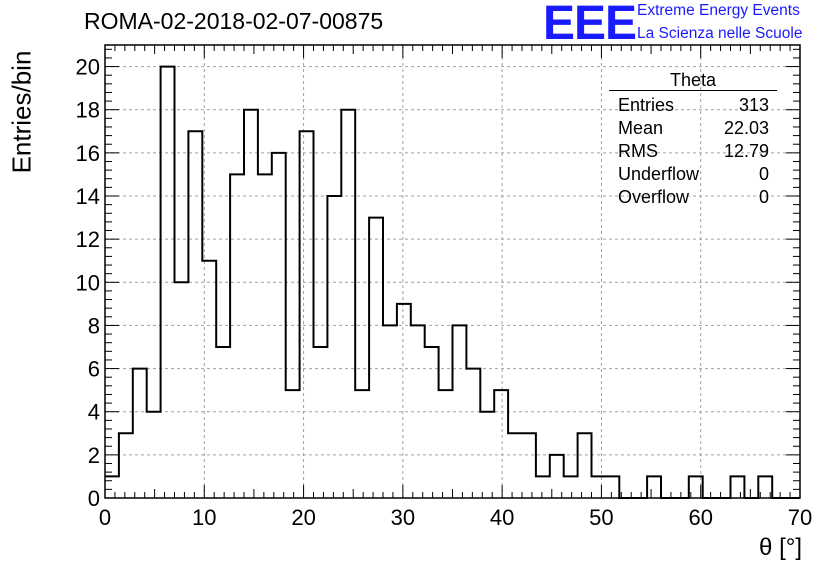  I want to click on stats-value: 12.79, so click(746, 151).